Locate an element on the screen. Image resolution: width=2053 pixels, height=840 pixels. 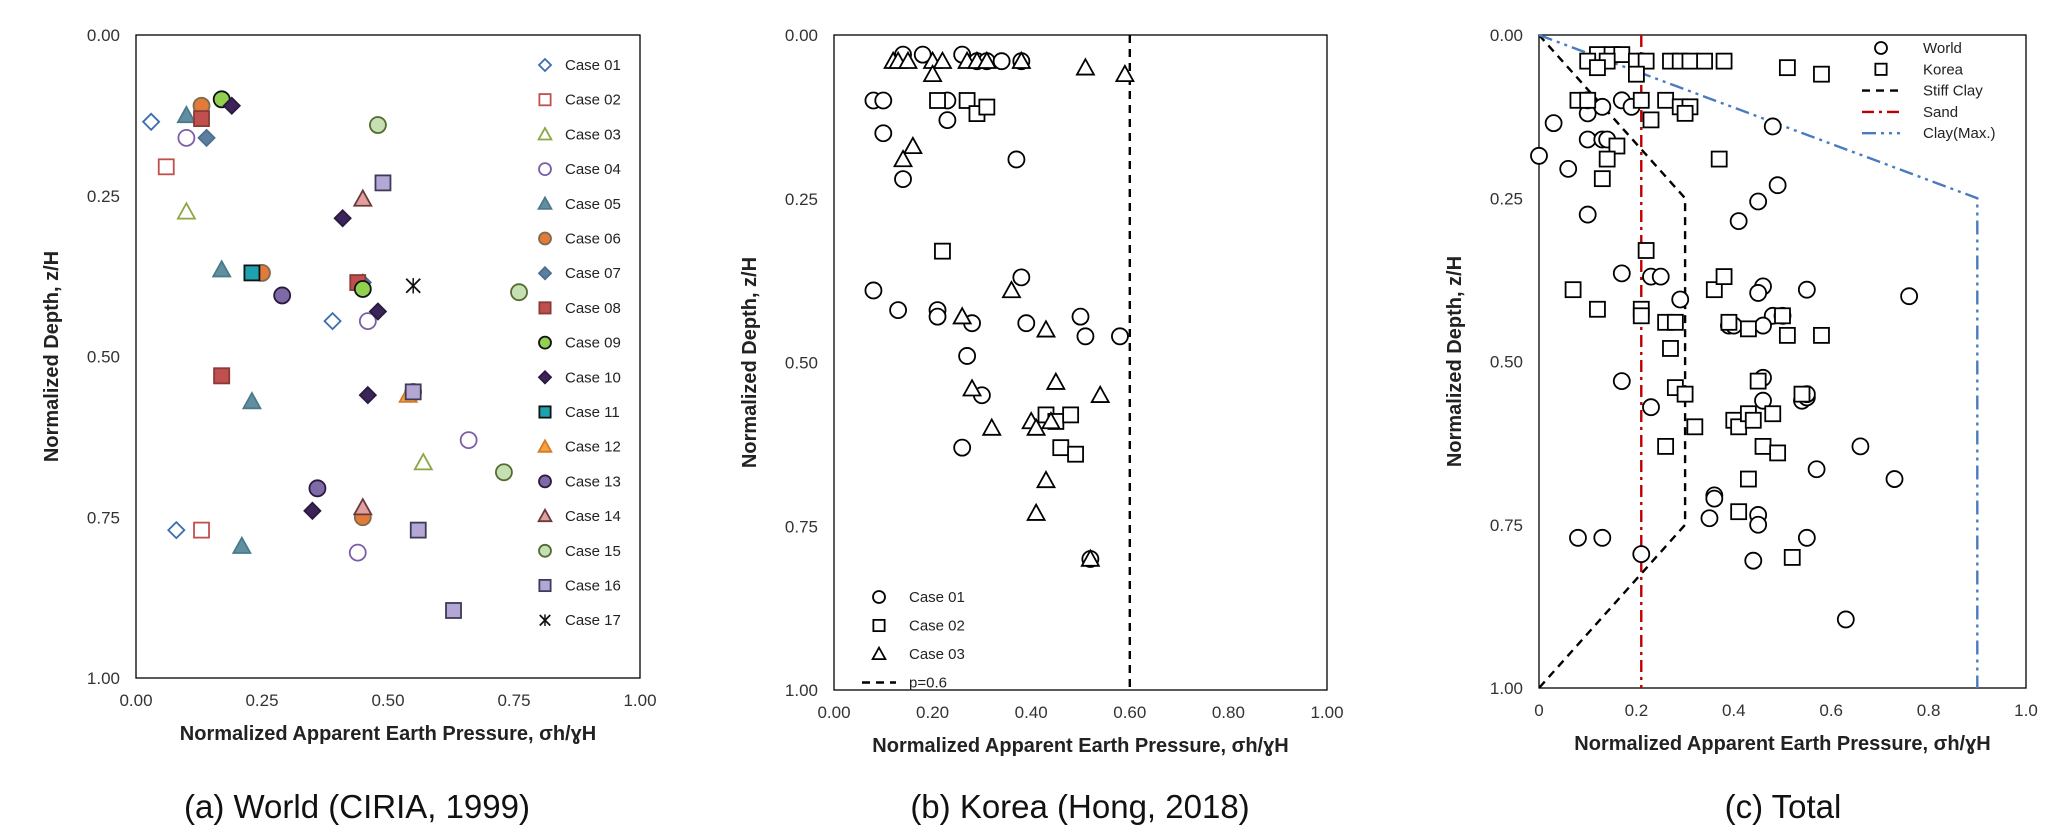
legend-label: Case 14 is located at coordinates (593, 516).